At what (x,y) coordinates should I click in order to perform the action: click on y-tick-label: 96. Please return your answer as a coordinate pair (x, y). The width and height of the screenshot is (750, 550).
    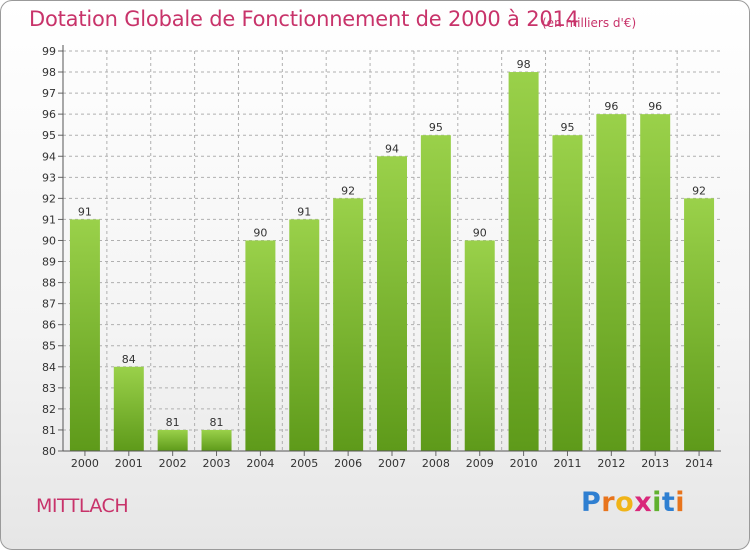
    Looking at the image, I should click on (49, 114).